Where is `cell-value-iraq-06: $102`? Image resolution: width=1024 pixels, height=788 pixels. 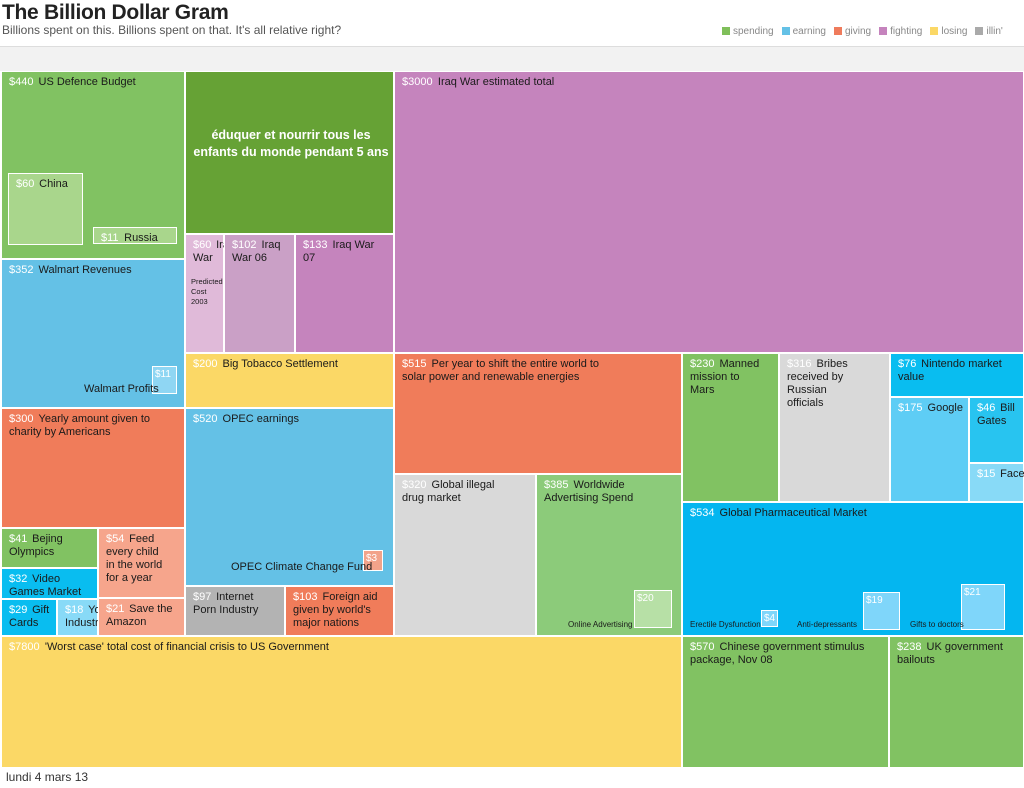 cell-value-iraq-06: $102 is located at coordinates (244, 245).